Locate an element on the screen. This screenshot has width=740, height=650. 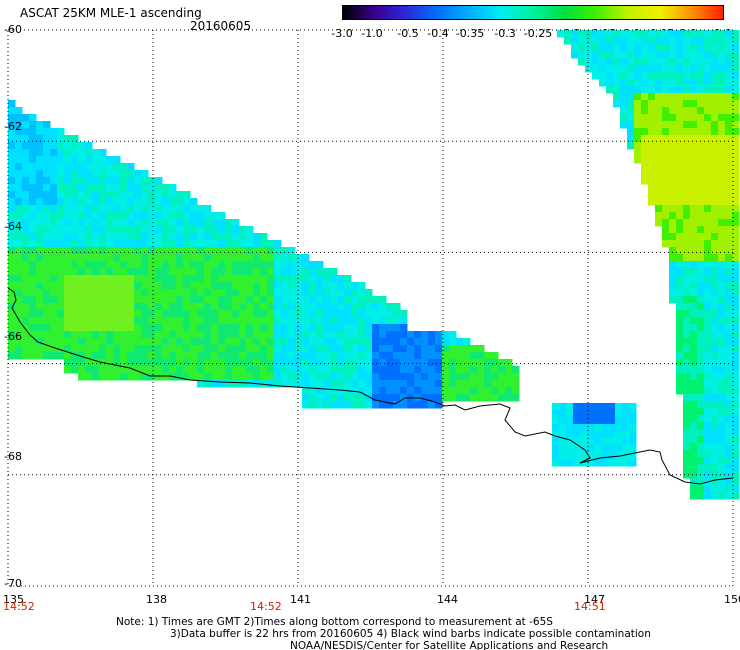
latitude-label: -70 is located at coordinates (13, 583).